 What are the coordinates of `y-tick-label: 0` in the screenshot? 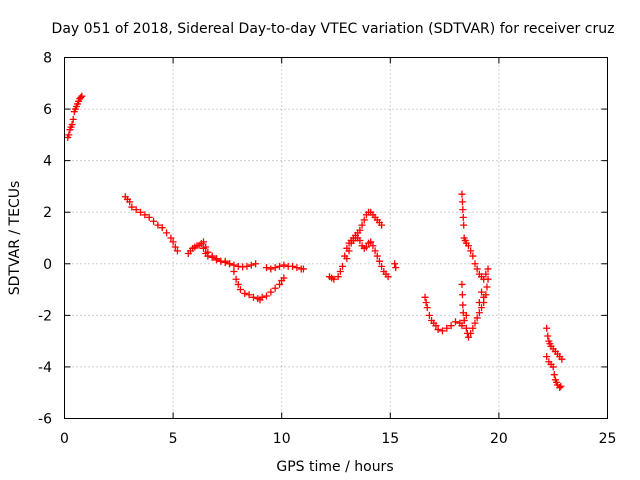 It's located at (47, 265).